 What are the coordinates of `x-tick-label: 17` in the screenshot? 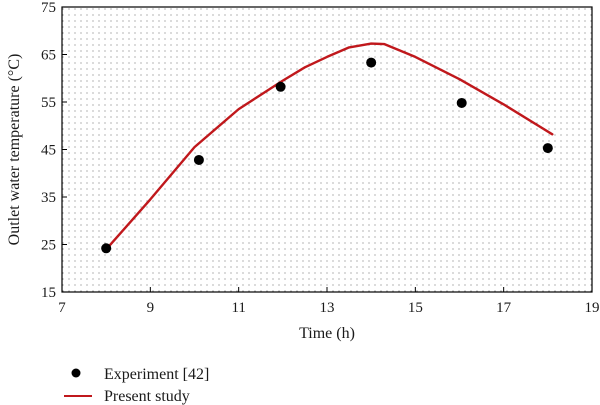 It's located at (504, 308).